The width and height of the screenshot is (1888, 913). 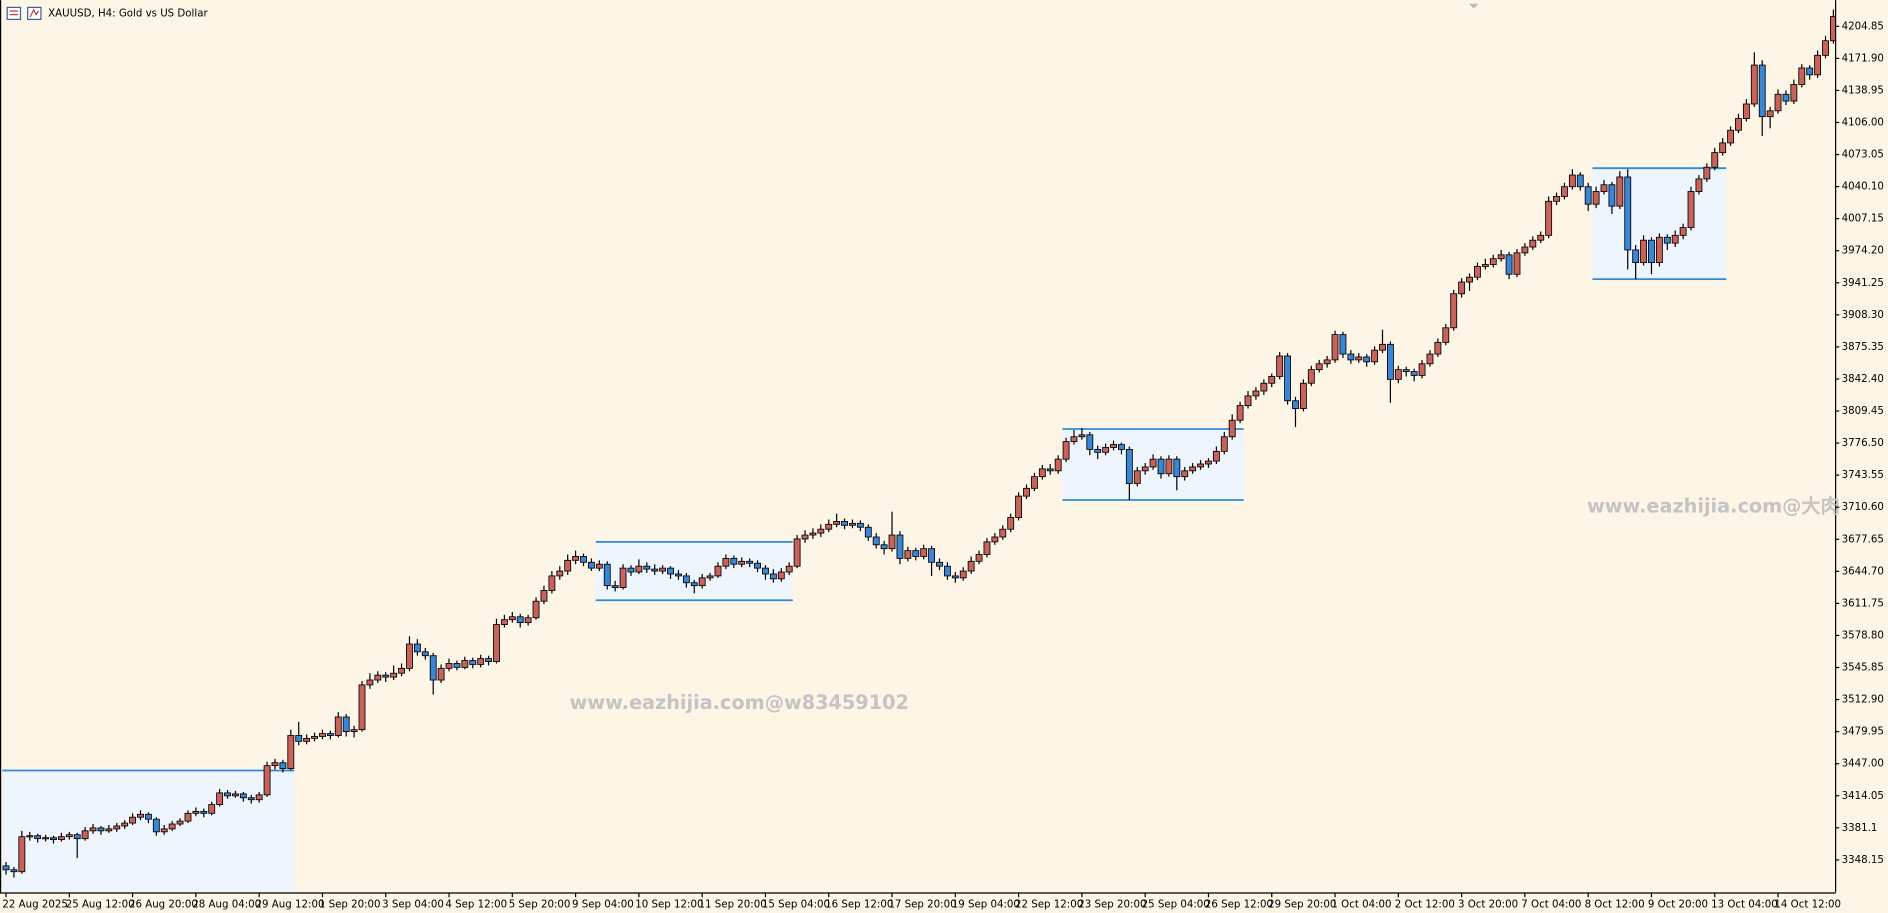 I want to click on chart-title: XAUUSD, H4: Gold vs US Dollar, so click(x=128, y=13).